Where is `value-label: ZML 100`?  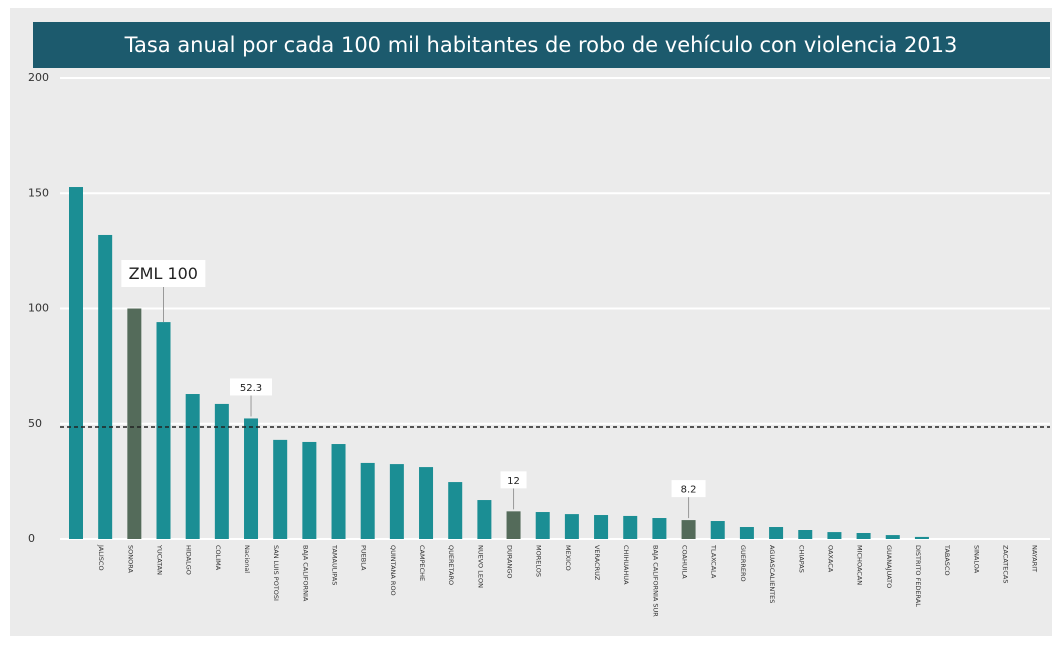
value-label: ZML 100 is located at coordinates (163, 273).